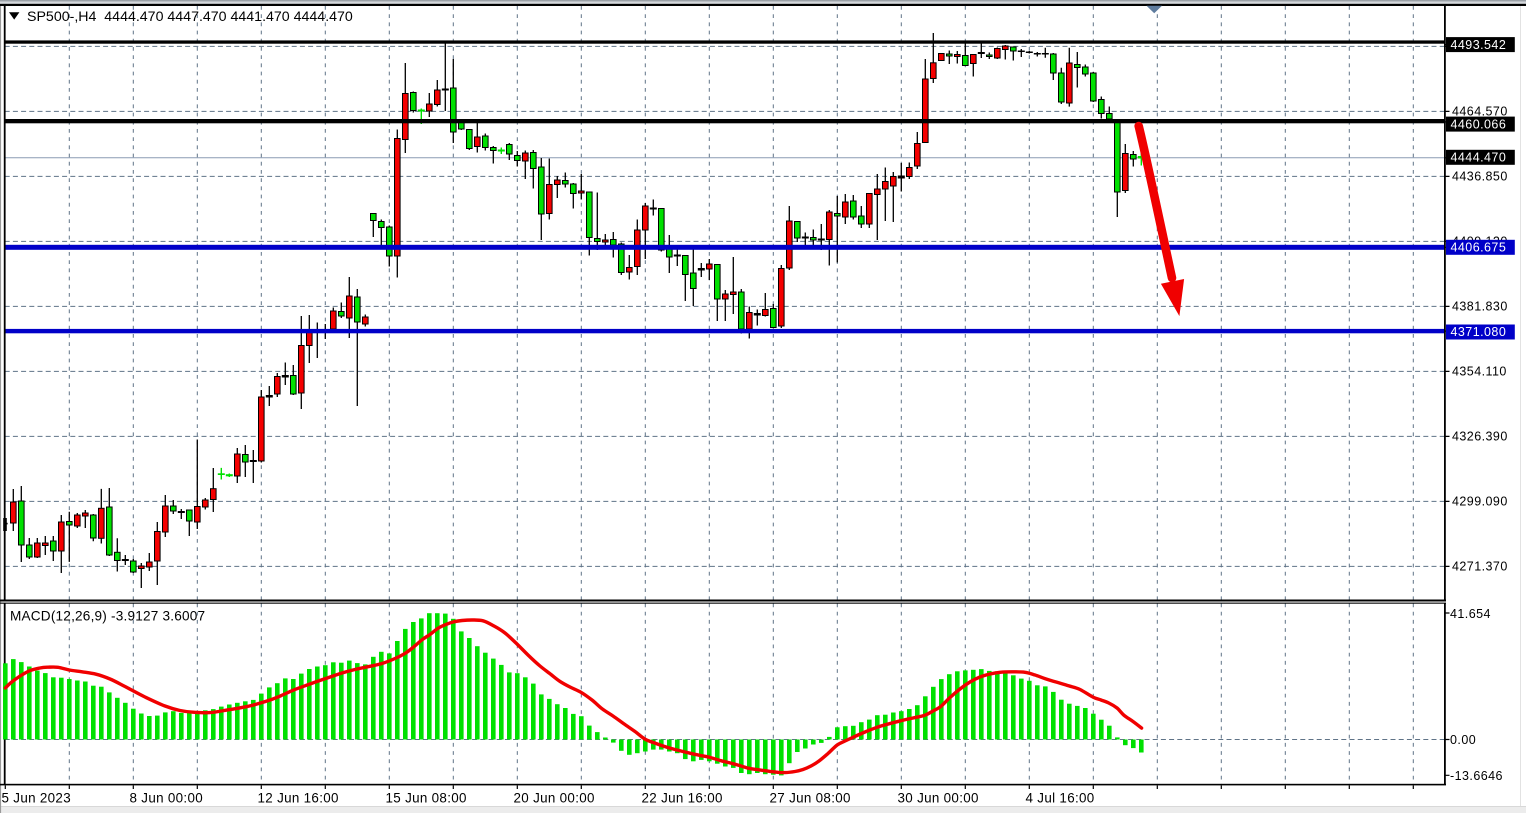  Describe the element at coordinates (1480, 567) in the screenshot. I see `svg-text: 4271.370` at that location.